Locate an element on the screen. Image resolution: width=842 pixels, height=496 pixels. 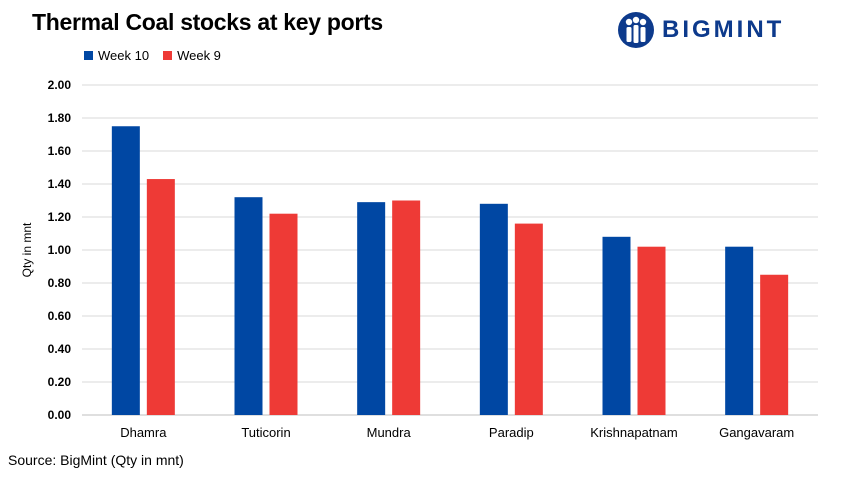
bar-week10-tuticorin is located at coordinates (248, 306).